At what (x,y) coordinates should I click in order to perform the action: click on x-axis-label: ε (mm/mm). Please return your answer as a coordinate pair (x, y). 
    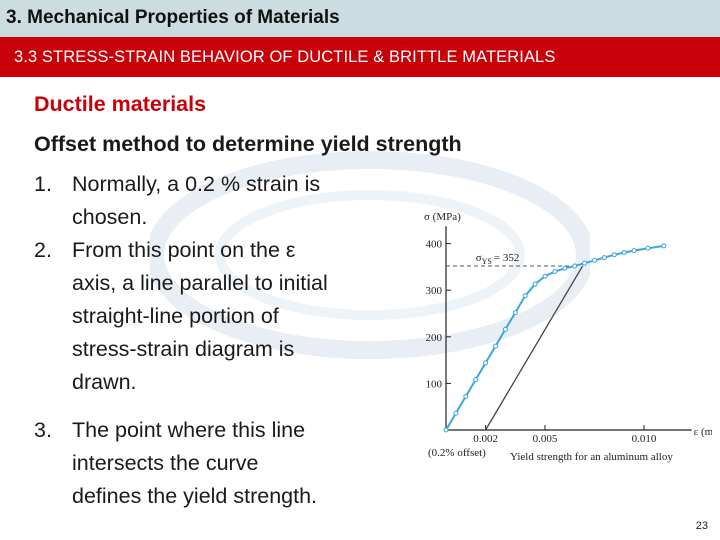
    Looking at the image, I should click on (703, 432).